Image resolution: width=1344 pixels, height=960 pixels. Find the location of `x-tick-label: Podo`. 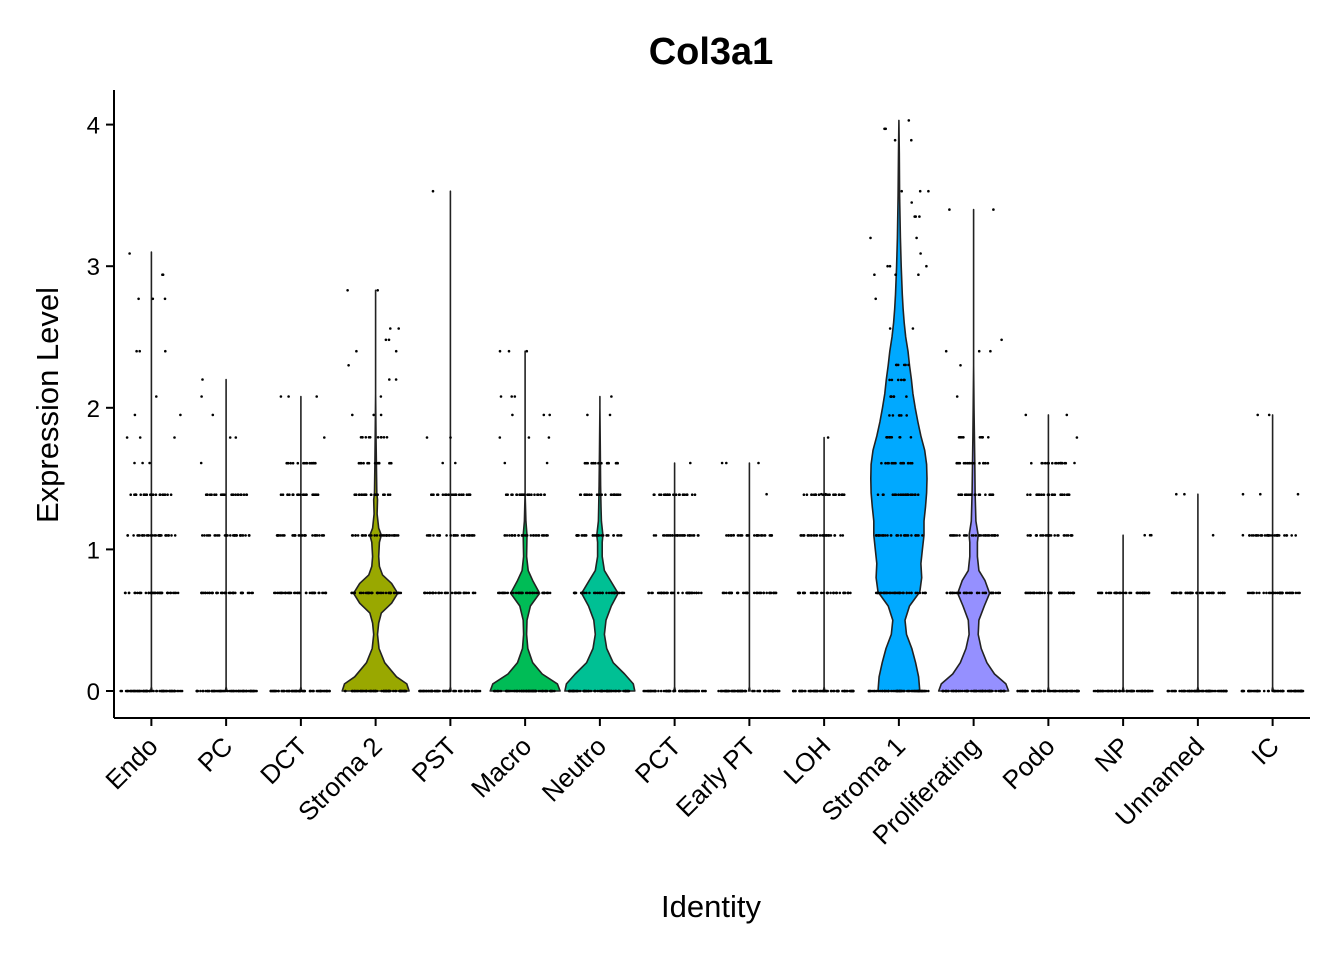

x-tick-label: Podo is located at coordinates (1028, 763).